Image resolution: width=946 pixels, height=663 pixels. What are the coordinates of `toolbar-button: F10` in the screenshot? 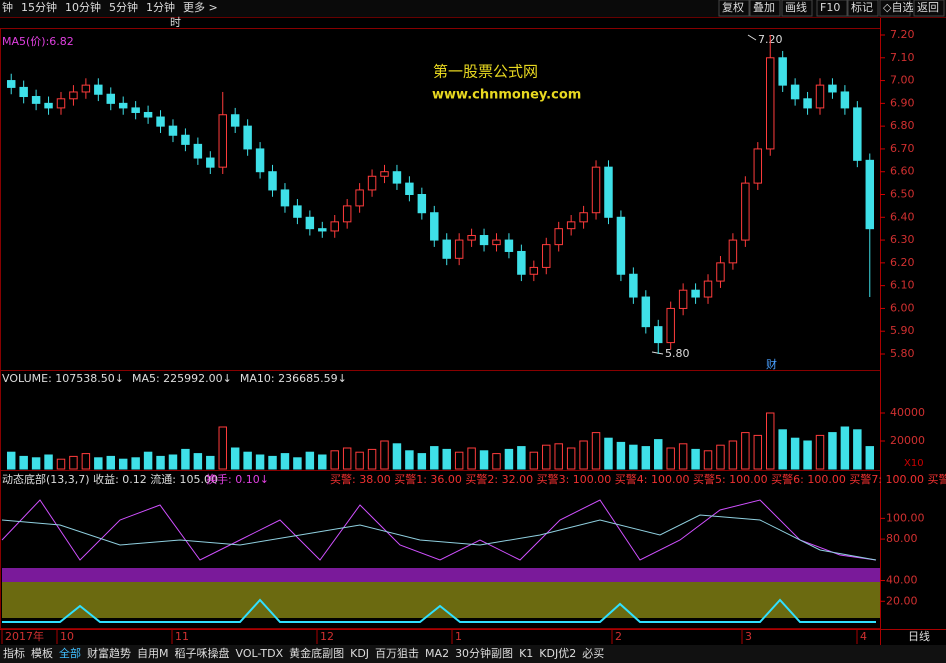 It's located at (830, 7).